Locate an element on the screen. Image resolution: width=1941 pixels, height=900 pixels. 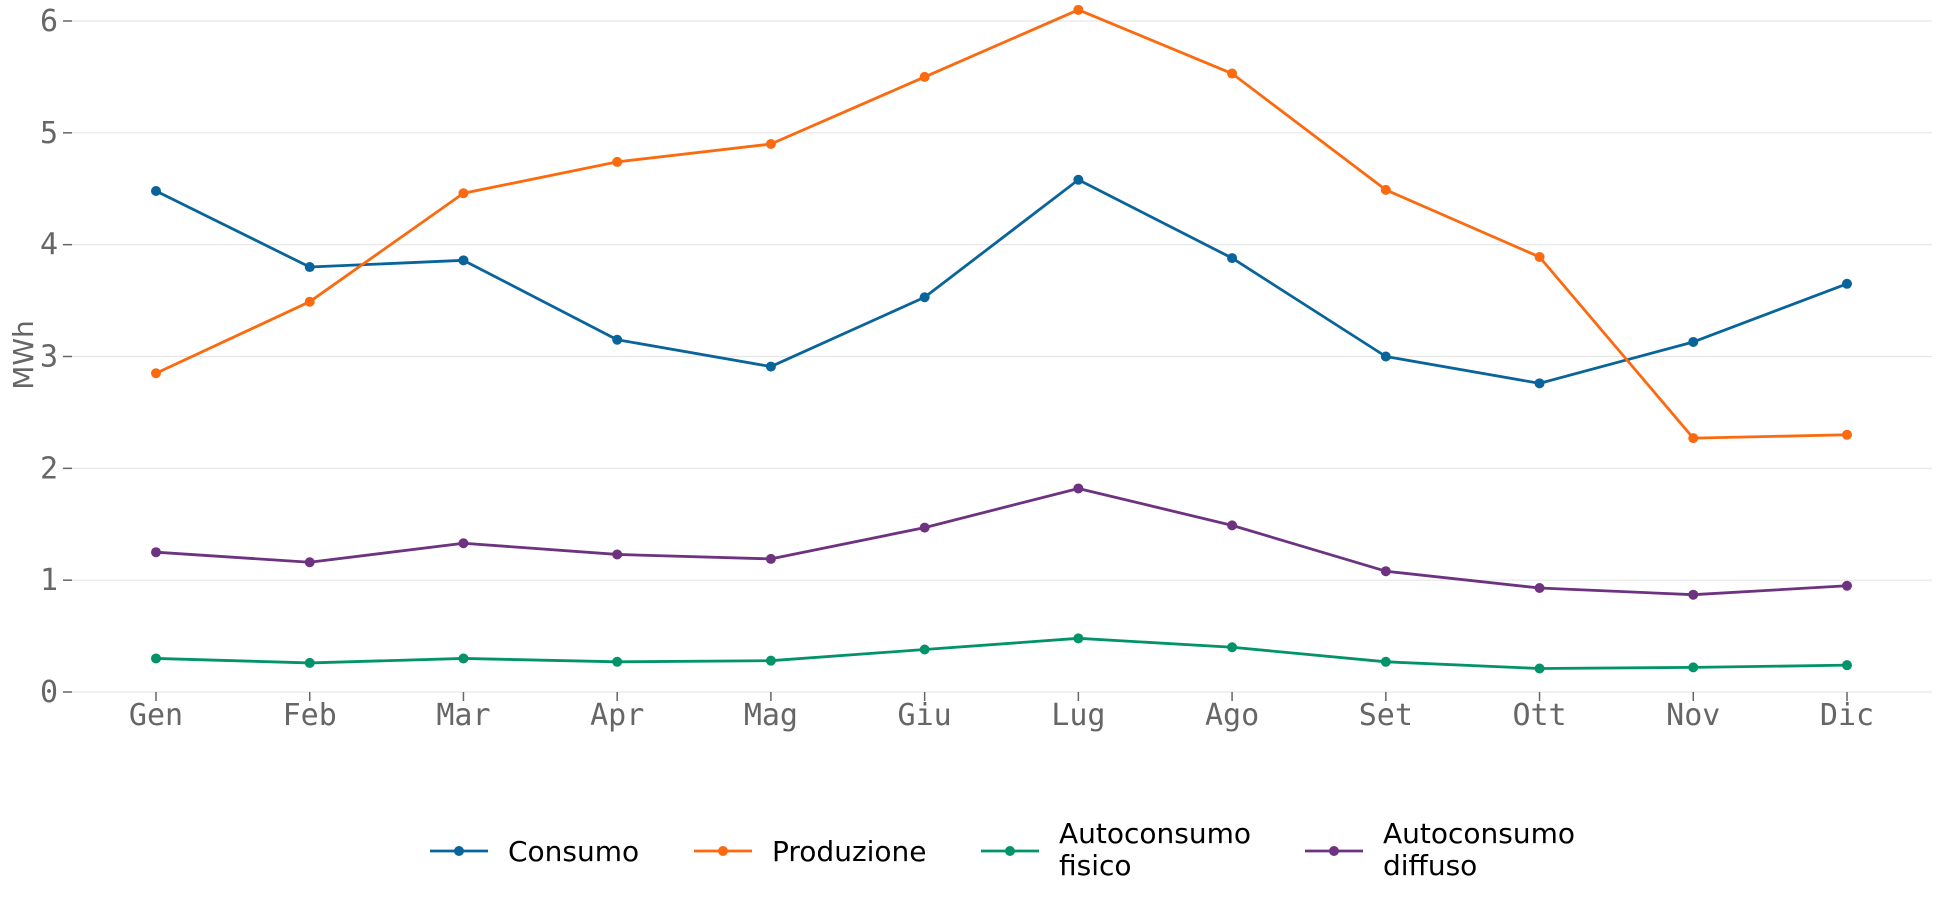
legend-label: Produzione is located at coordinates (849, 851).